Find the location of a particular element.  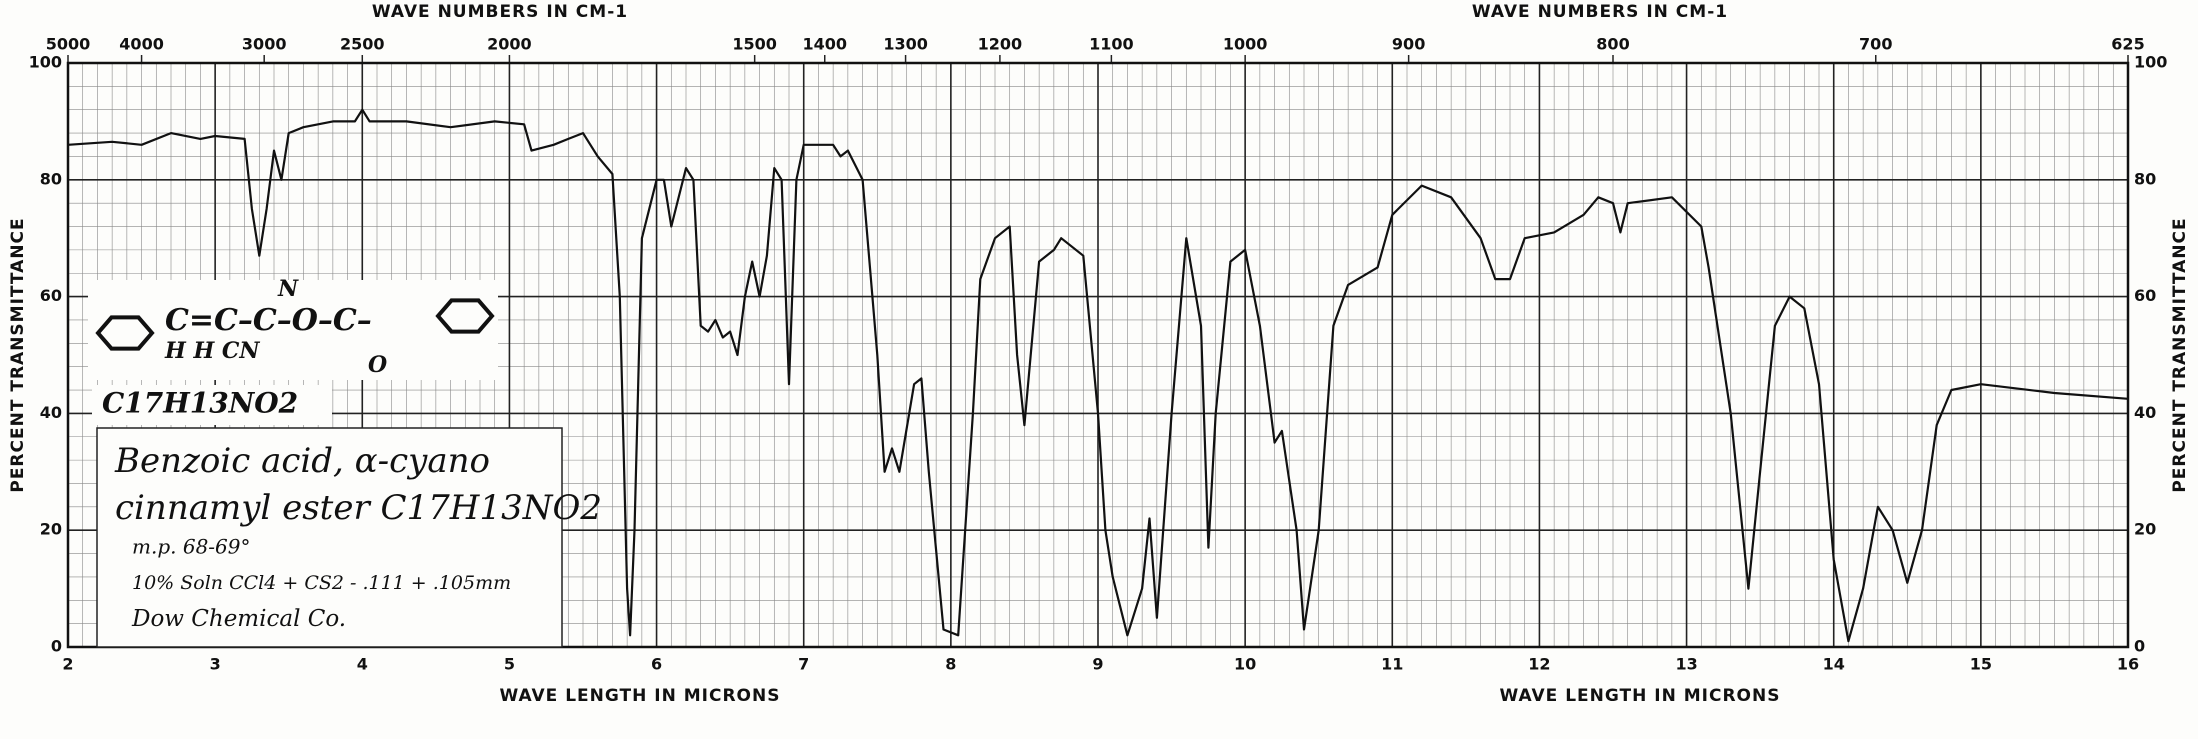

structure-bg is located at coordinates (293, 330).